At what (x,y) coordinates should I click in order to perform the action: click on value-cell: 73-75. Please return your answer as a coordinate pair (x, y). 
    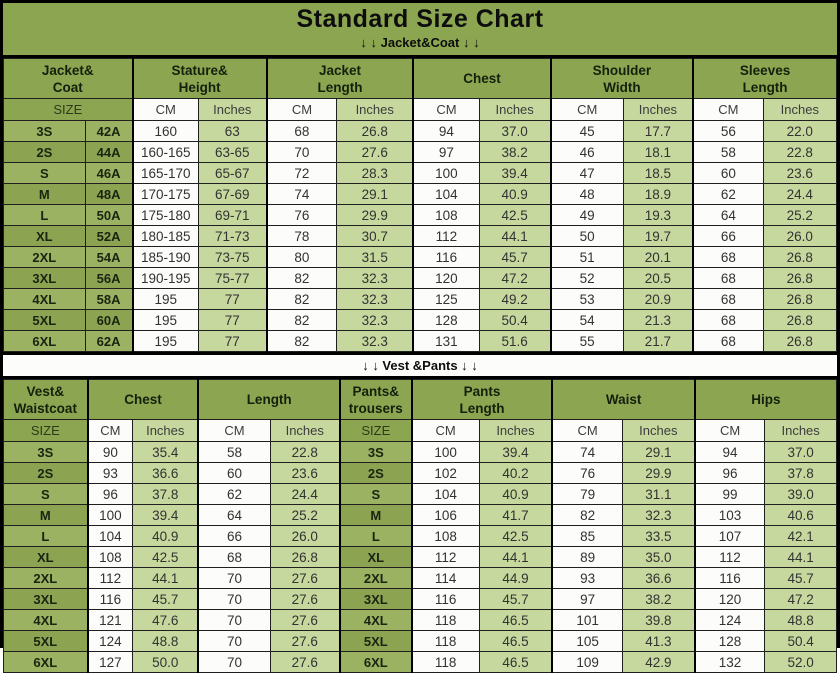
    Looking at the image, I should click on (232, 257).